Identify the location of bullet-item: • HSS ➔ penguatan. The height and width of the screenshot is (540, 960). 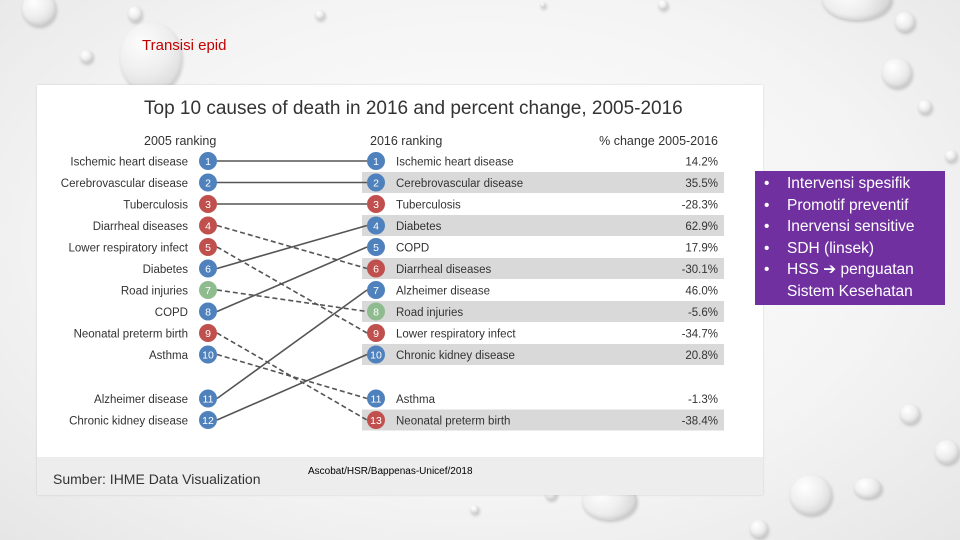
(850, 270).